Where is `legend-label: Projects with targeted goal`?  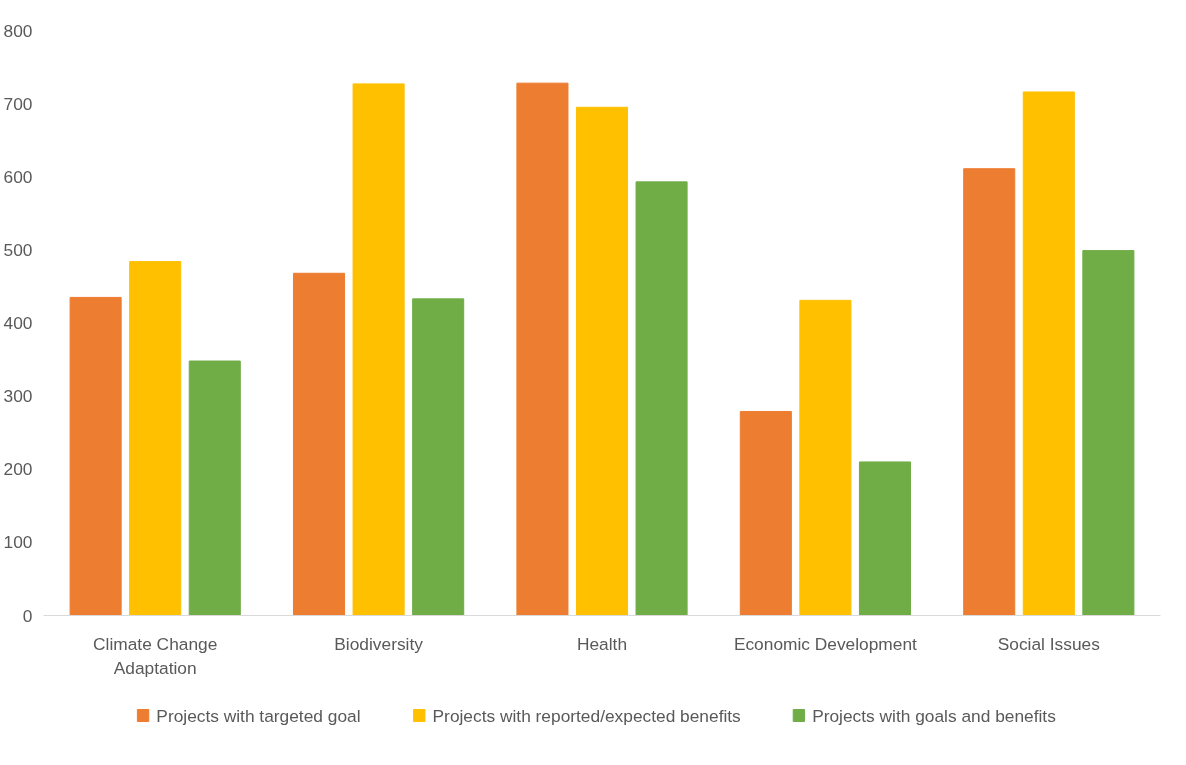
legend-label: Projects with targeted goal is located at coordinates (258, 715).